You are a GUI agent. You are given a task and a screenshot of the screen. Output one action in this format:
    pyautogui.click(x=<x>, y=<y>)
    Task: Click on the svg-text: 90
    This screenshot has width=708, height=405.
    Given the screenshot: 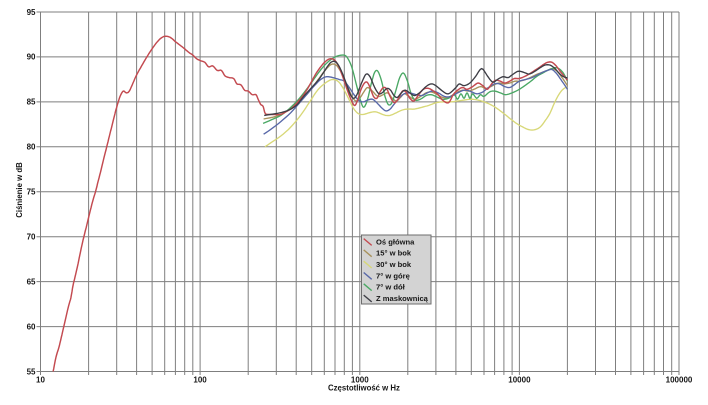 What is the action you would take?
    pyautogui.click(x=31, y=57)
    